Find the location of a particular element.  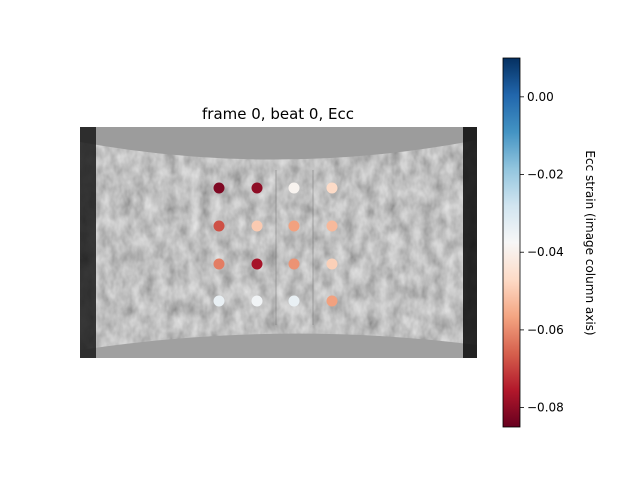

strain-points is located at coordinates (275, 244).